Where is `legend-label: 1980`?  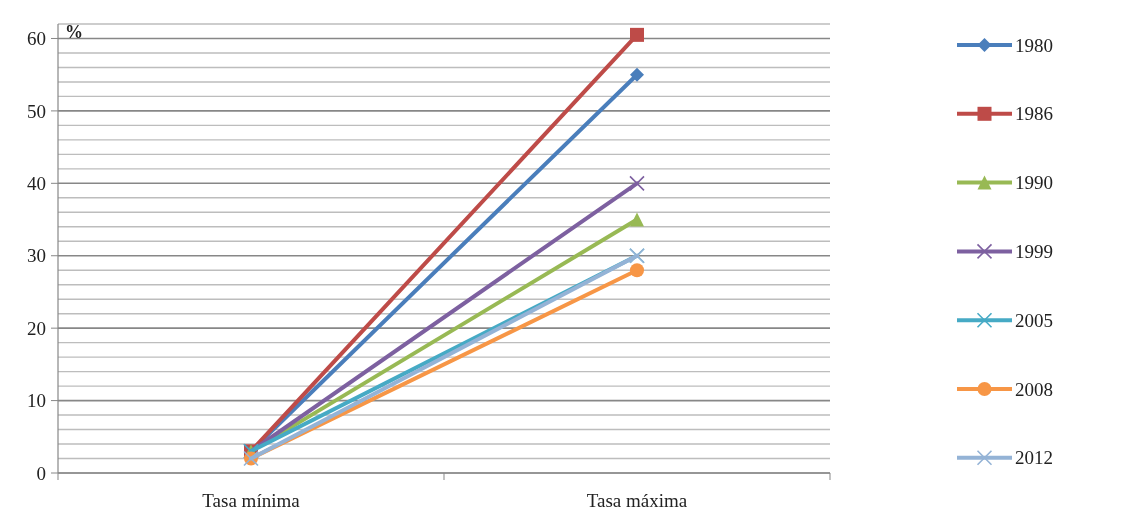 legend-label: 1980 is located at coordinates (1034, 45).